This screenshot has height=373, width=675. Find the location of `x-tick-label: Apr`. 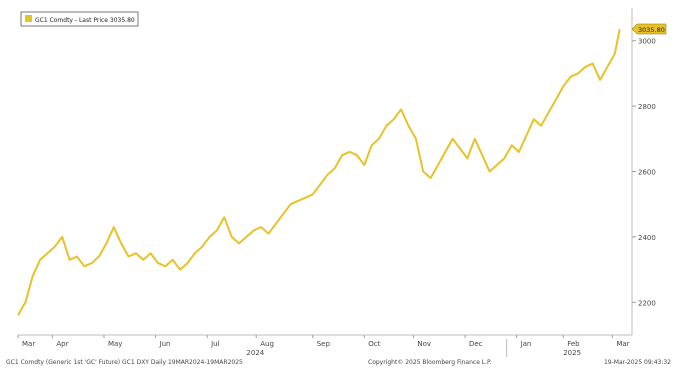

x-tick-label: Apr is located at coordinates (62, 344).